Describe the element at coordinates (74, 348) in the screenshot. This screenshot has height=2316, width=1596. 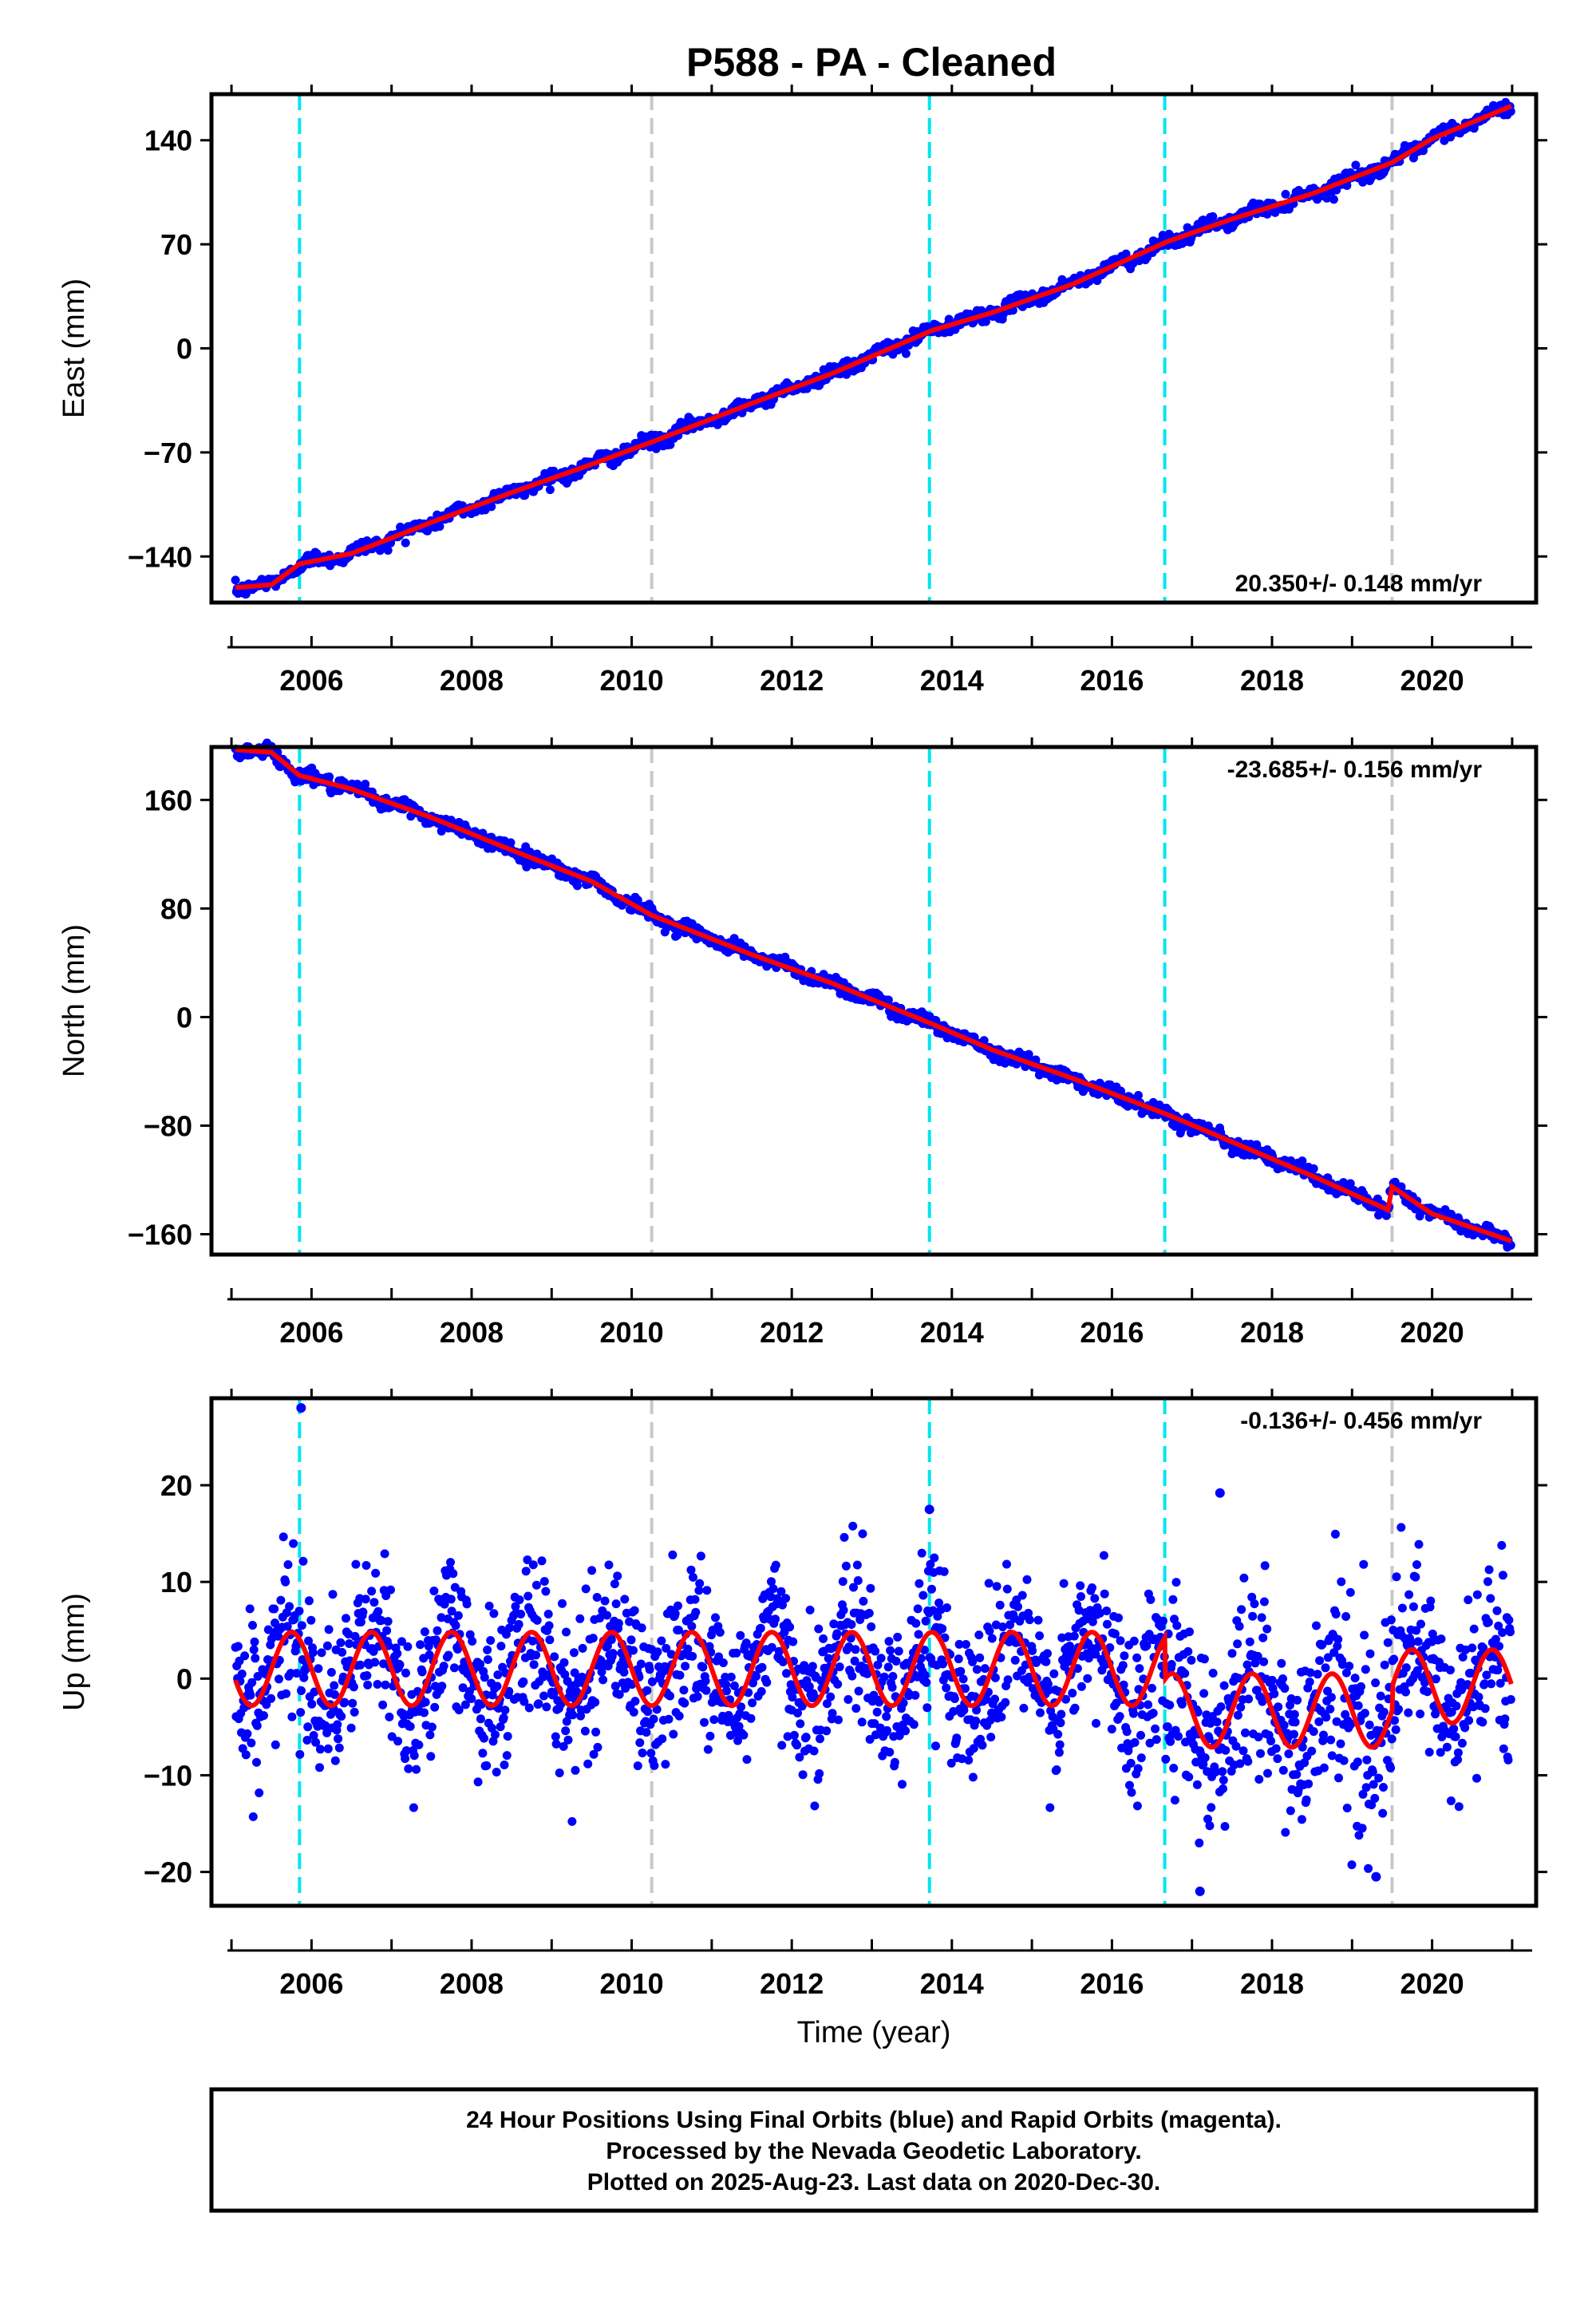
I see `y-axis-label: East (mm)` at that location.